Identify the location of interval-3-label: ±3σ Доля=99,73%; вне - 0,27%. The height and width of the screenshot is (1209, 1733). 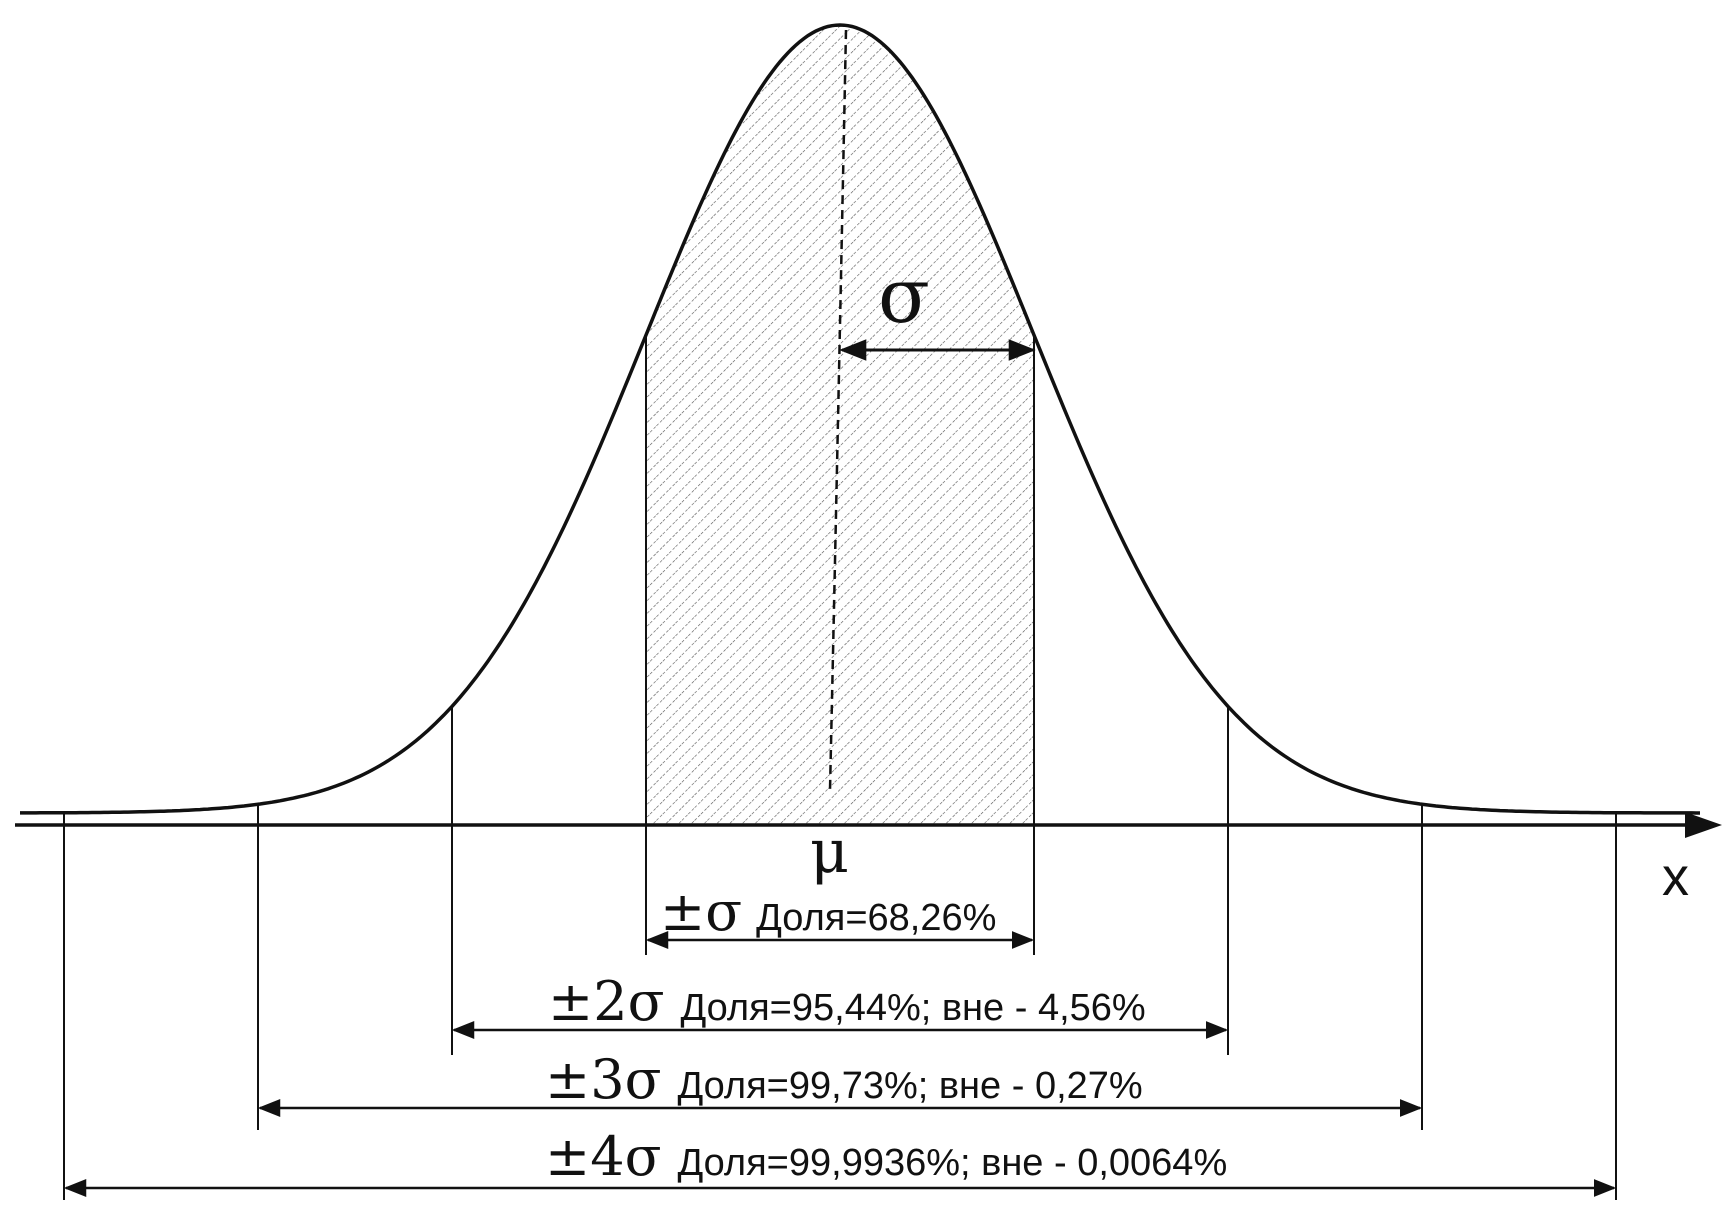
(844, 1079).